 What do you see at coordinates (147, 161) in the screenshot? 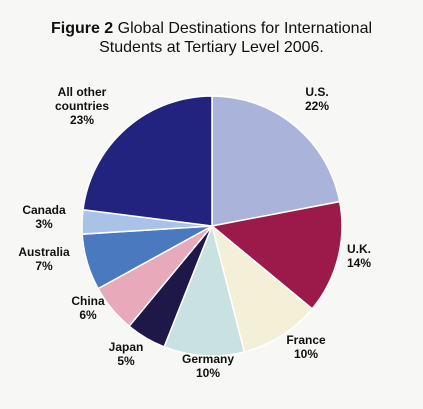
I see `pie-slice-all-other-countries` at bounding box center [147, 161].